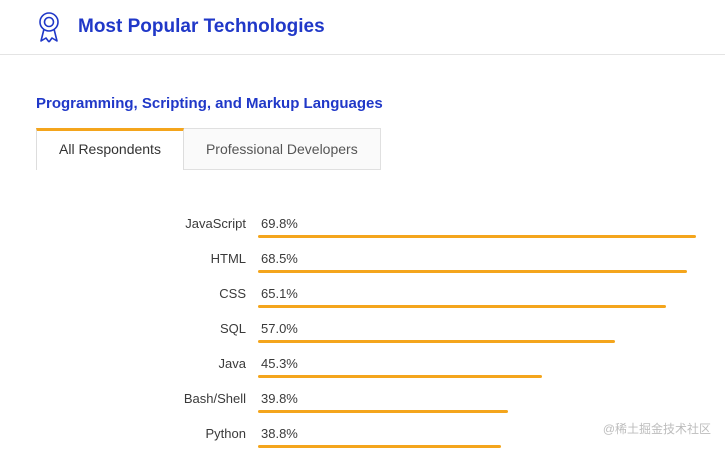 This screenshot has width=725, height=453. I want to click on bar-area: 69.8%, so click(491, 227).